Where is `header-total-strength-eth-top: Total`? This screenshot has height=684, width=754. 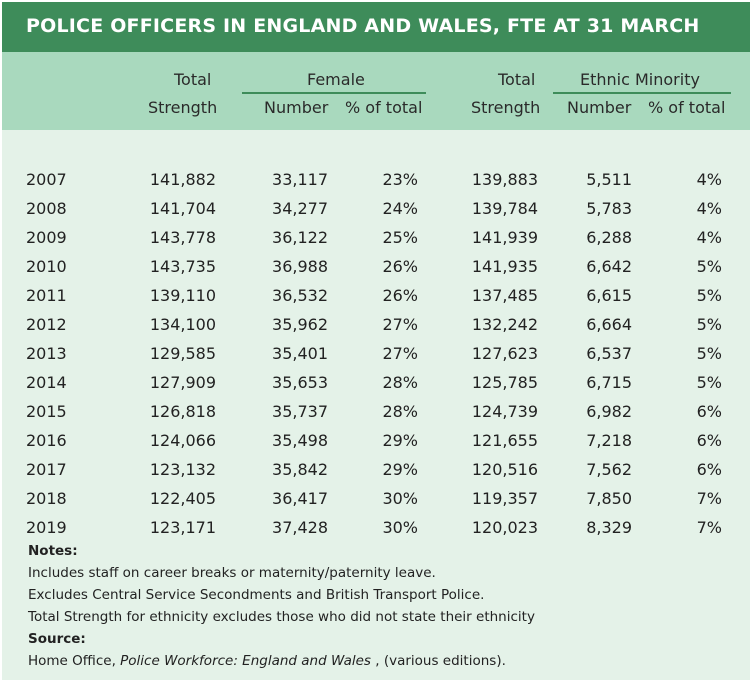
header-total-strength-eth-top: Total is located at coordinates (517, 79).